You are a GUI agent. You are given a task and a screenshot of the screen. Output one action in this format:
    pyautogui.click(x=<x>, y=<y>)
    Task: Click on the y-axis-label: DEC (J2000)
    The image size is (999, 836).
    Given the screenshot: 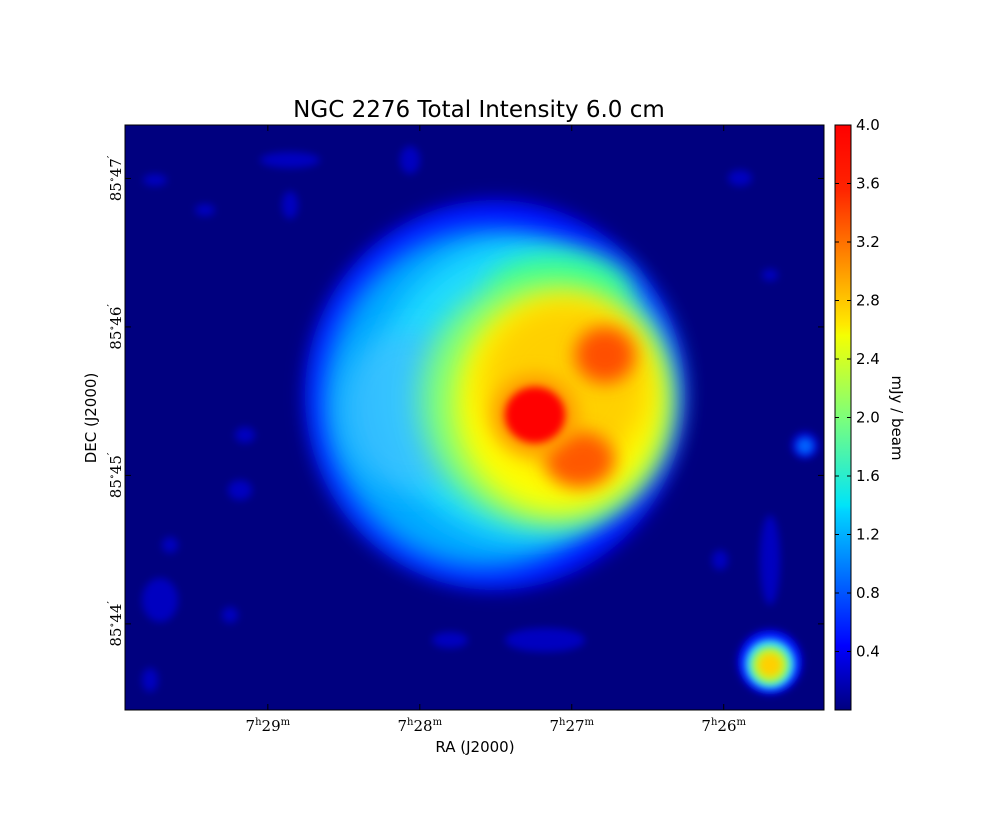 What is the action you would take?
    pyautogui.click(x=91, y=418)
    